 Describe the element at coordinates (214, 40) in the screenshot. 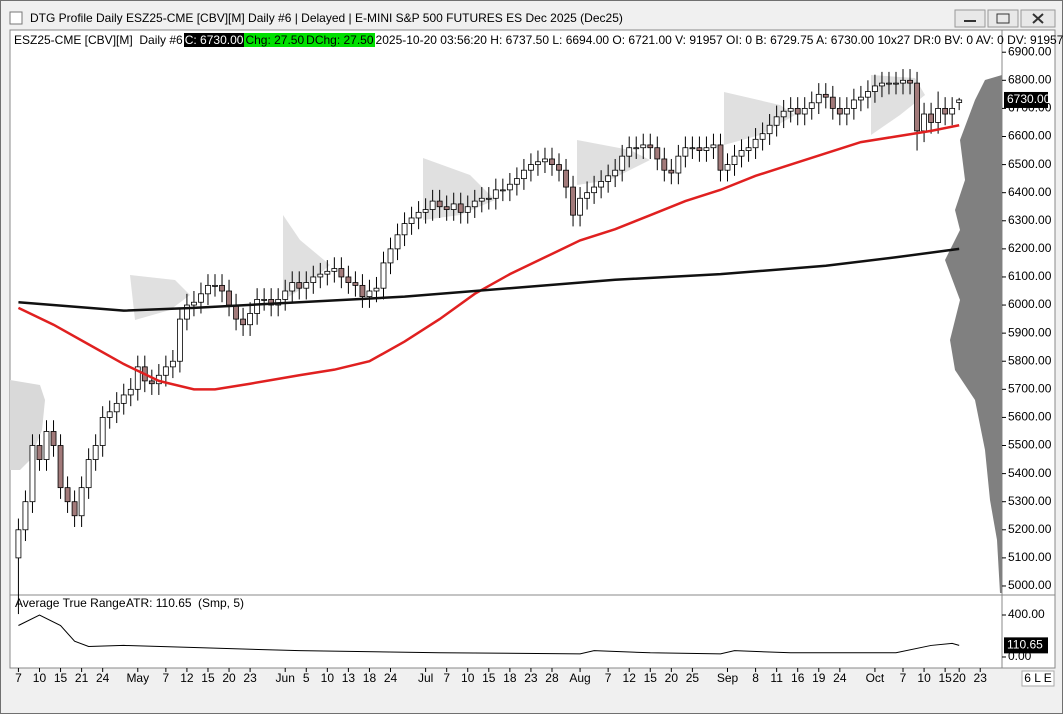

I see `close-field: C: 6730.00` at that location.